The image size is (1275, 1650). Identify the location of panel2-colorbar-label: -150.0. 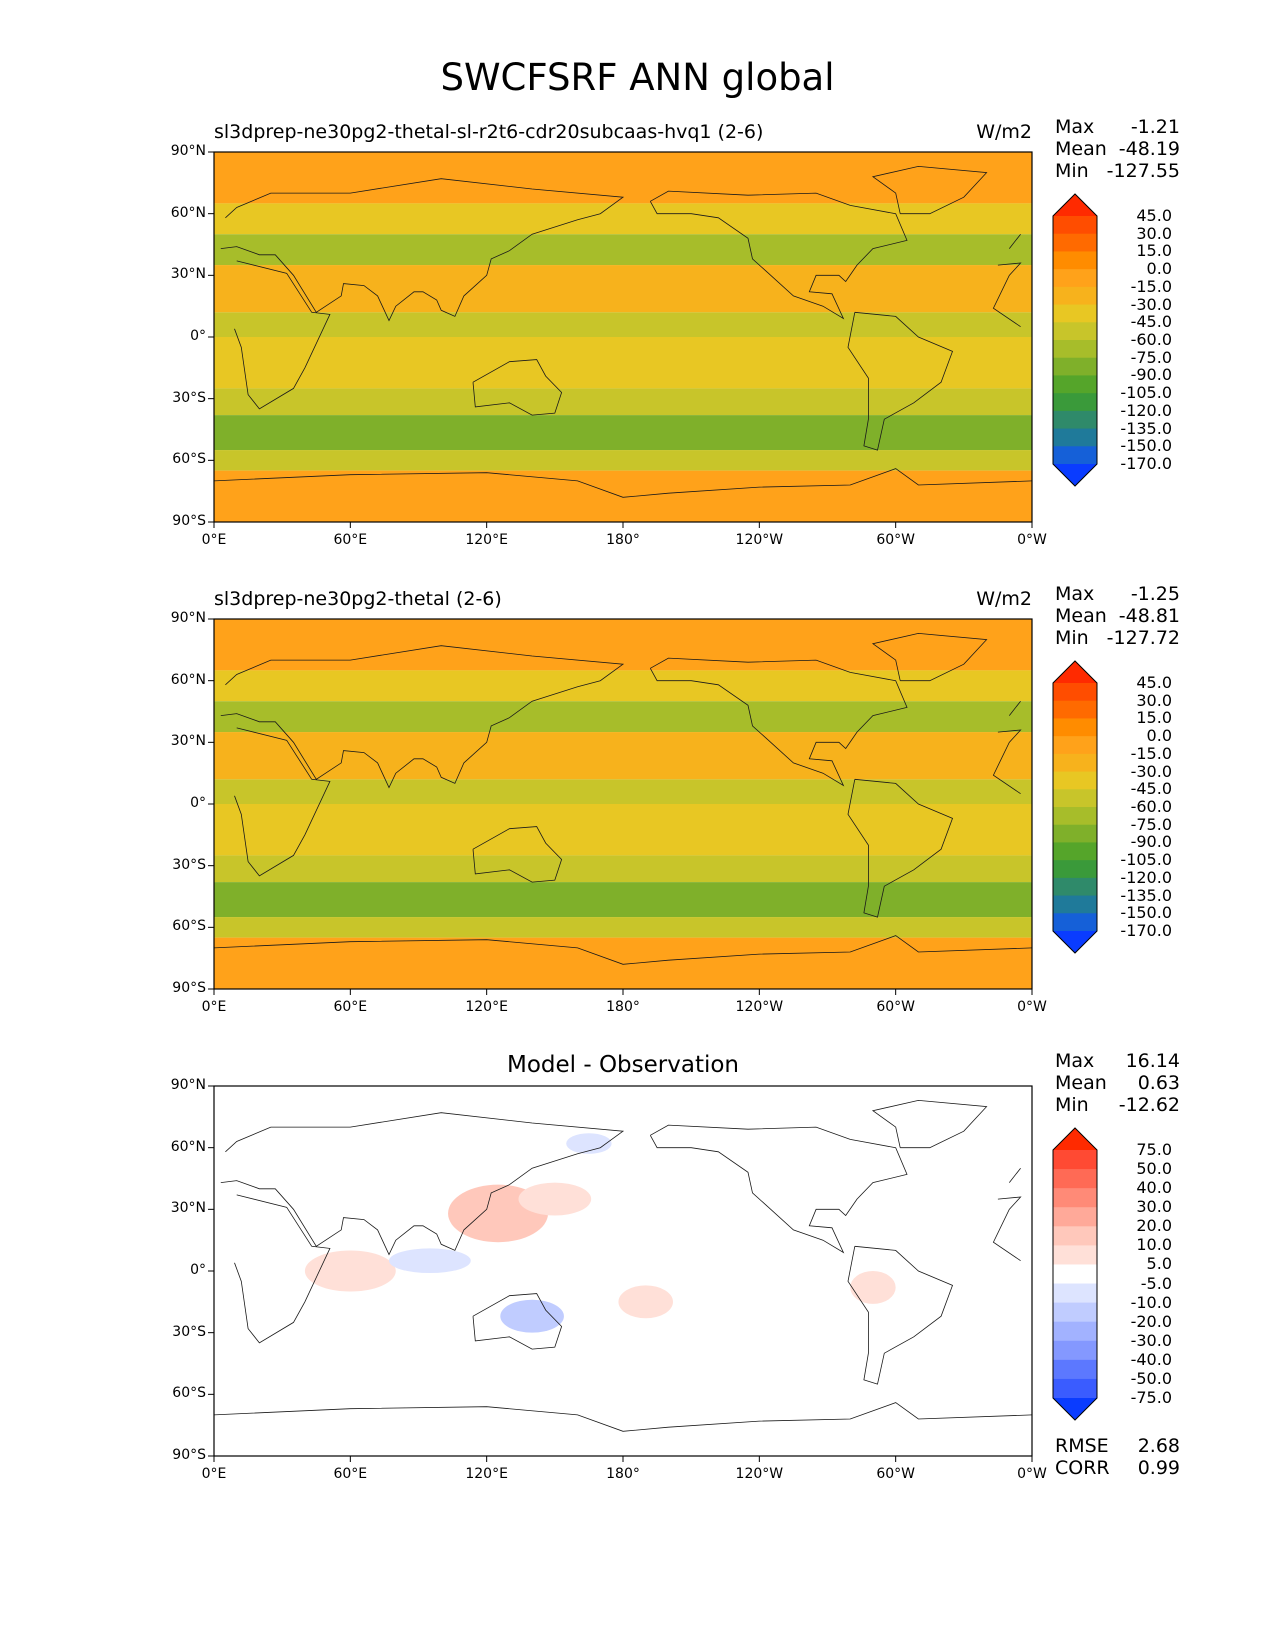
(1146, 913).